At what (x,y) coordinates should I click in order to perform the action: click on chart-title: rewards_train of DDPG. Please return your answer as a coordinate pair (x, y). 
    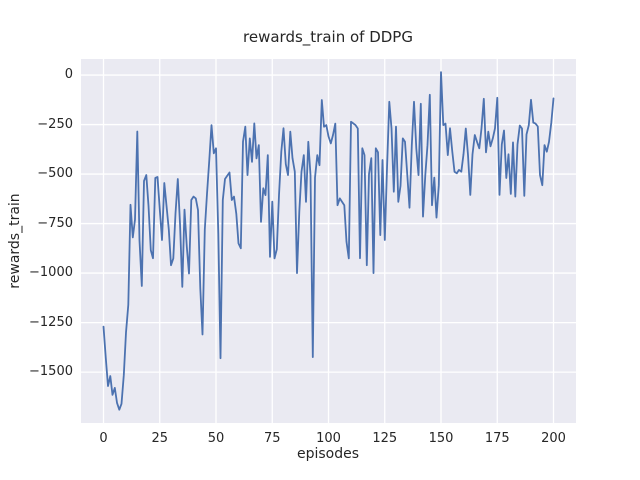
    Looking at the image, I should click on (328, 37).